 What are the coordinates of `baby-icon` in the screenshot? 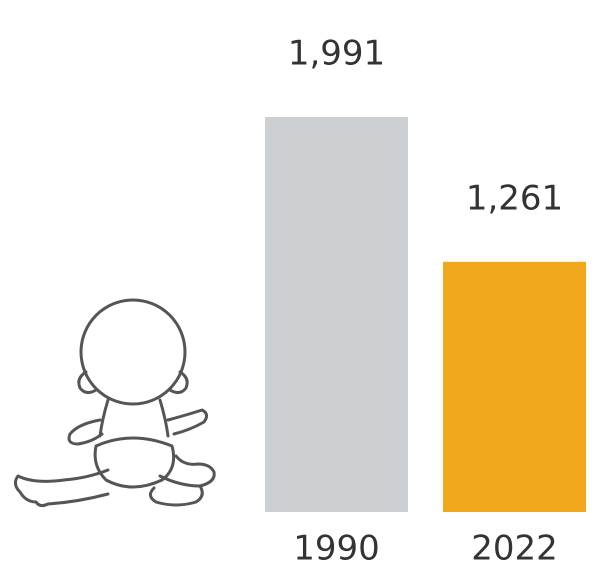 It's located at (114, 403).